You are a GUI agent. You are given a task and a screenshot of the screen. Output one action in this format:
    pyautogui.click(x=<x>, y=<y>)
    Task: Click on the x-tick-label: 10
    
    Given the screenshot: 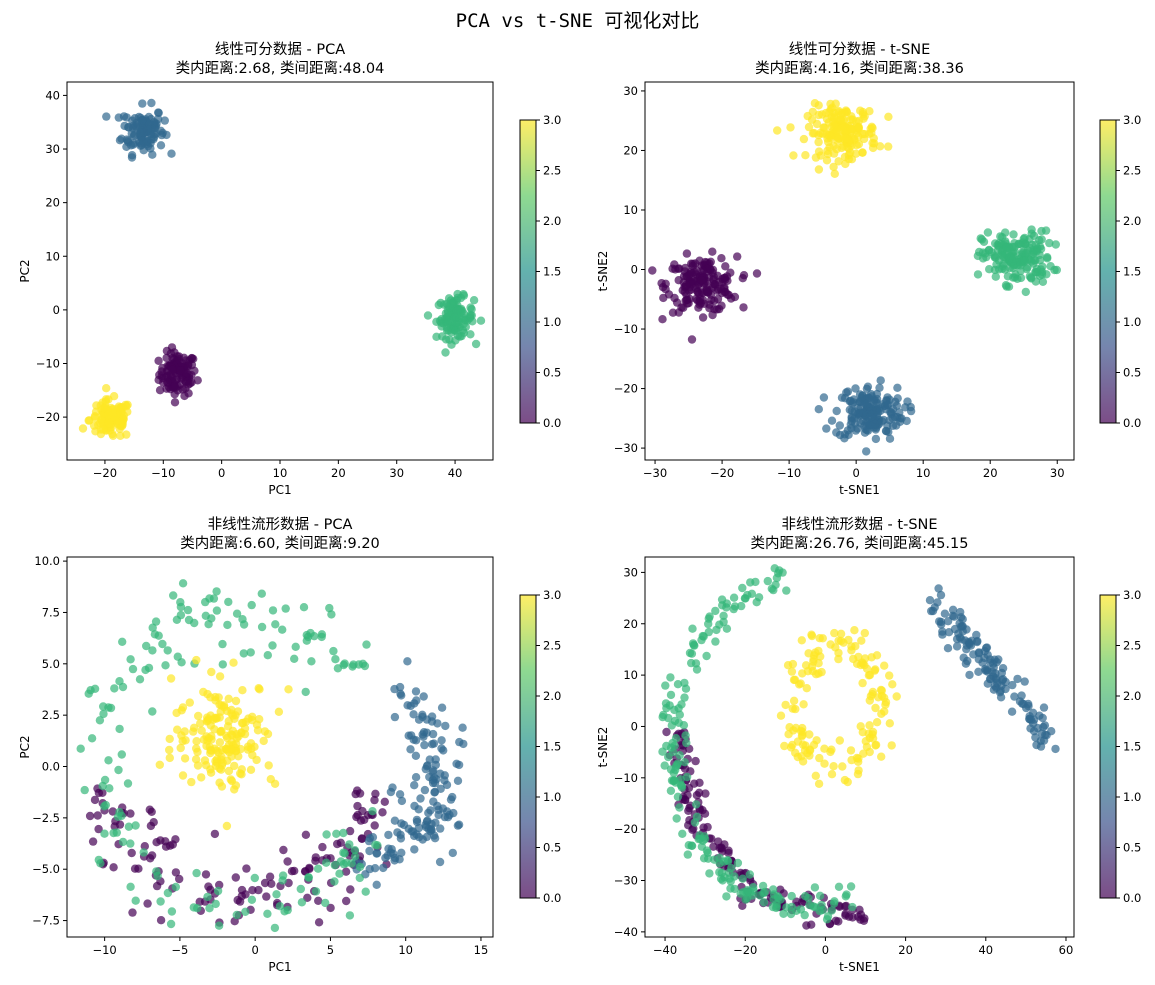 What is the action you would take?
    pyautogui.click(x=405, y=950)
    